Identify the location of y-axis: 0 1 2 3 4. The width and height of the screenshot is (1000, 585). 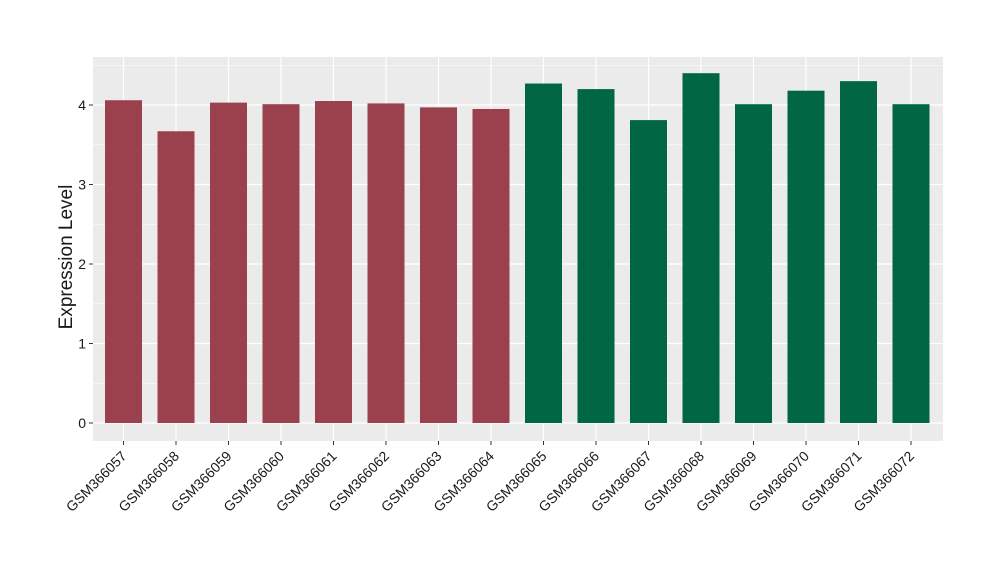
(85, 264).